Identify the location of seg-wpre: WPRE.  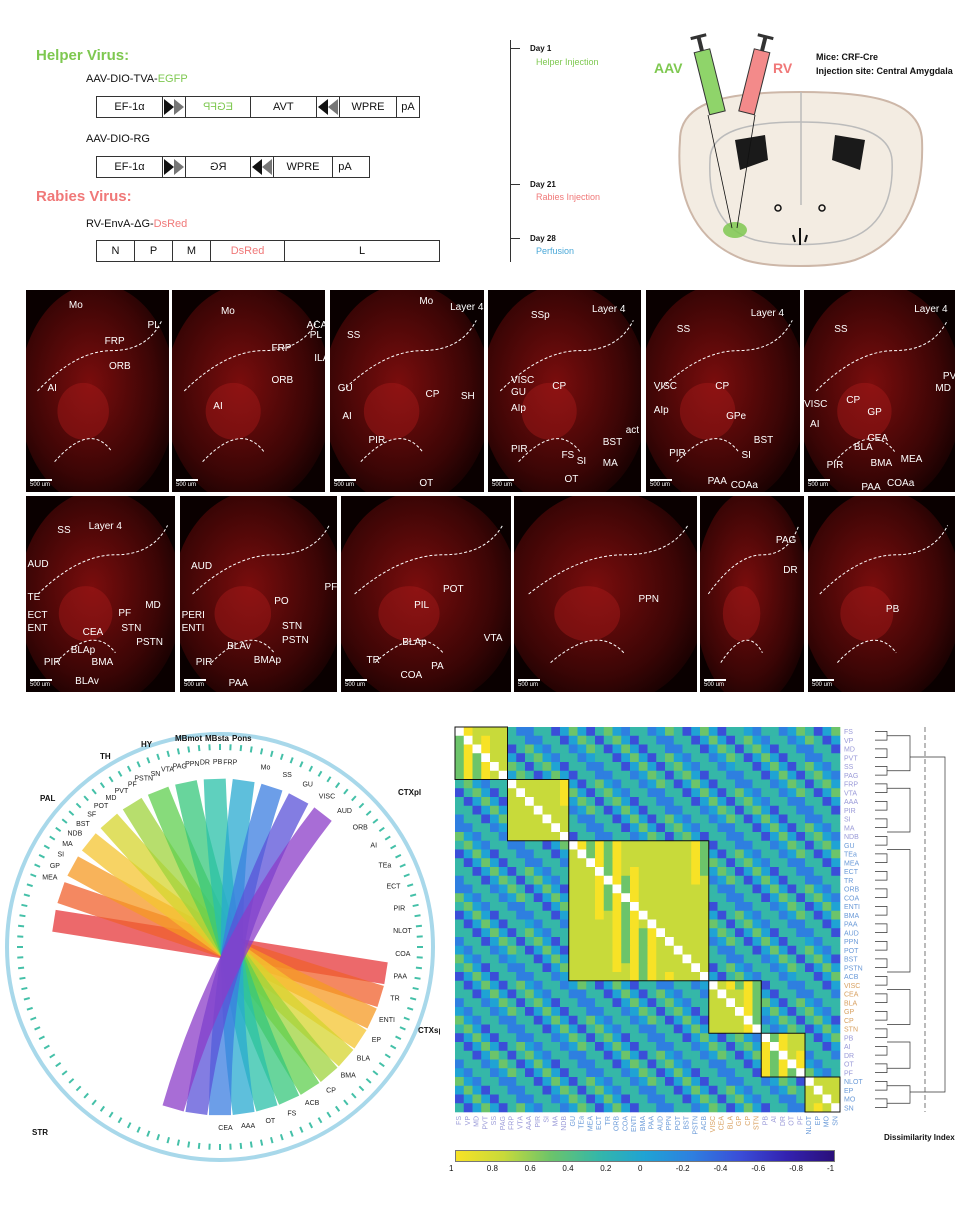
(368, 107).